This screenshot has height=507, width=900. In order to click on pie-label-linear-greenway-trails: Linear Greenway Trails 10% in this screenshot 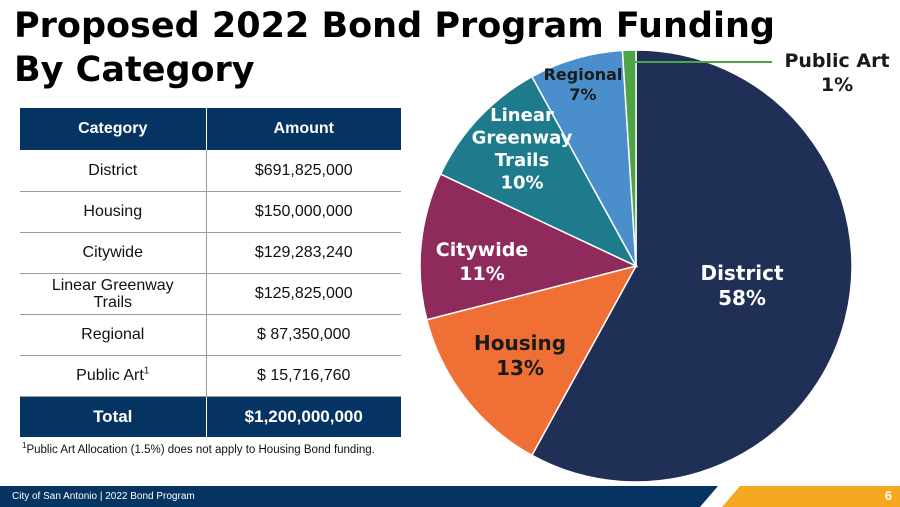, I will do `click(522, 149)`.